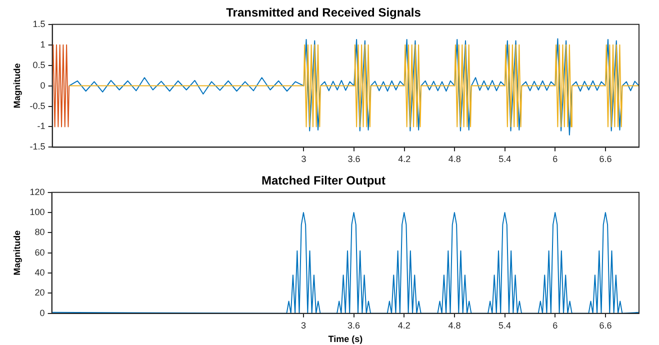  I want to click on y-tick-label: 1.5, so click(39, 23).